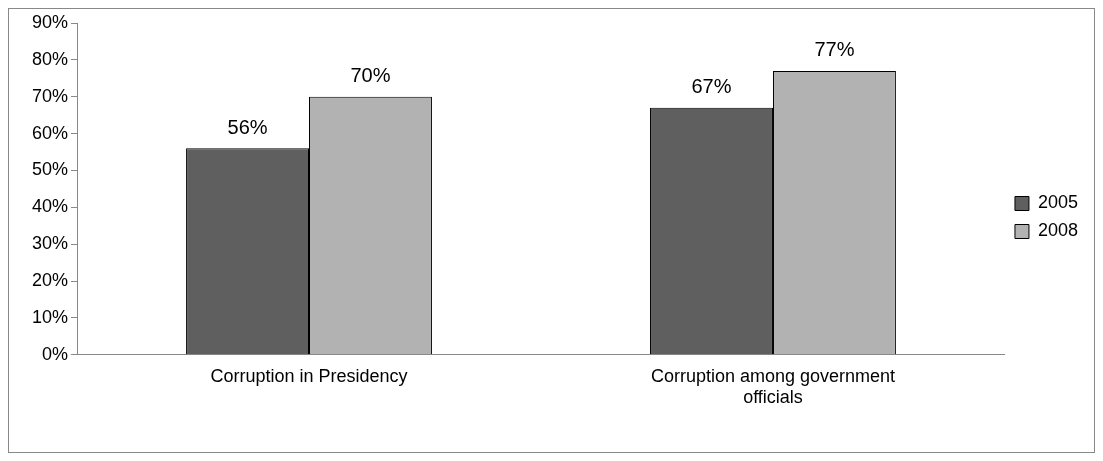 The height and width of the screenshot is (461, 1103). I want to click on y-tick-label: 40%, so click(50, 206).